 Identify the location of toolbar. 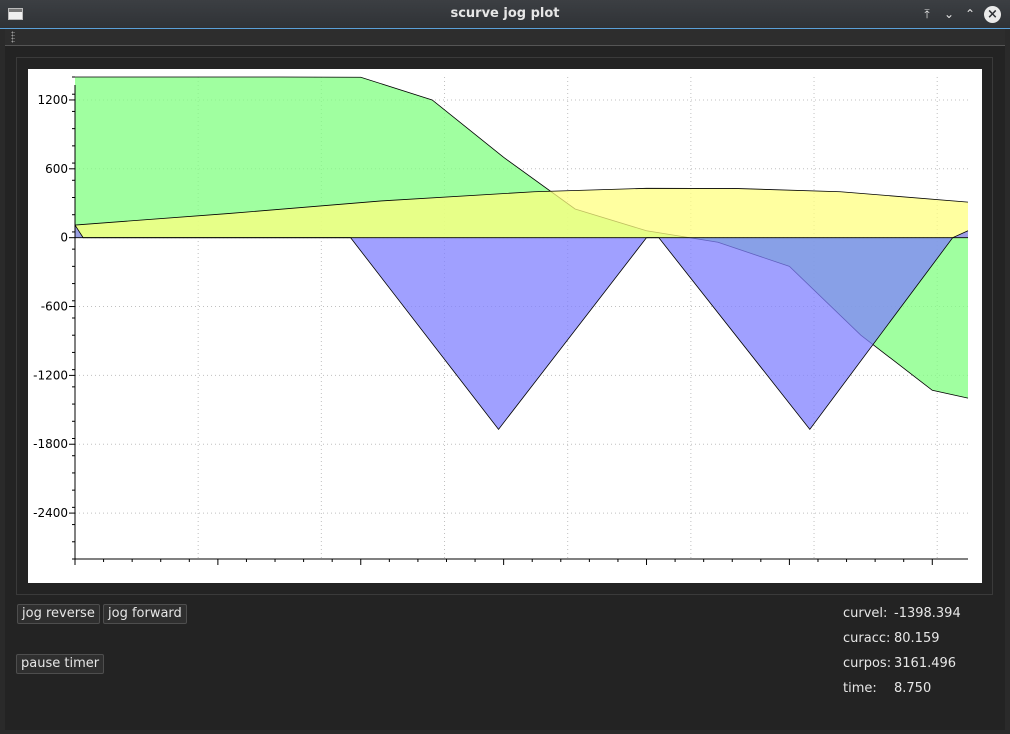
(505, 37).